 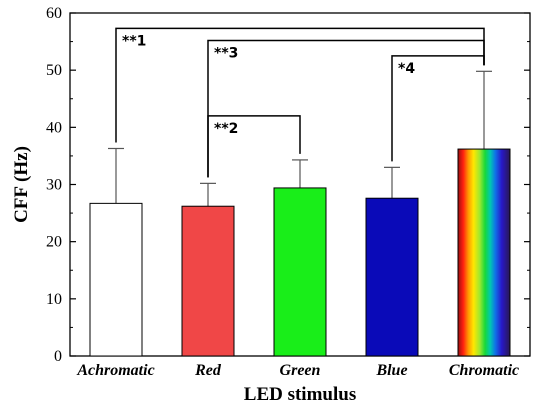 What do you see at coordinates (484, 370) in the screenshot?
I see `x-tick-label: Chromatic` at bounding box center [484, 370].